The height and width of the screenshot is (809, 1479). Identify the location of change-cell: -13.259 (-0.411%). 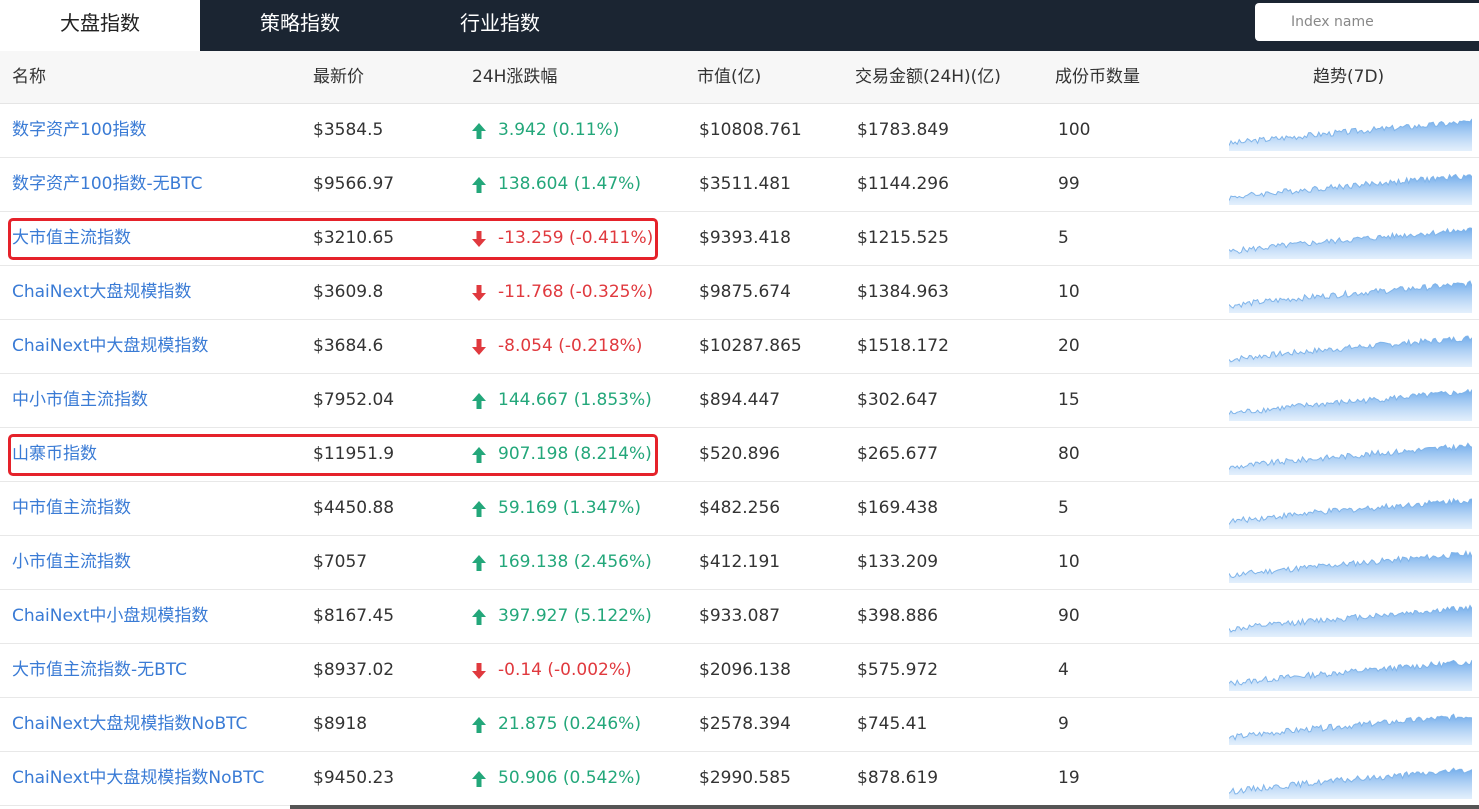
(562, 238).